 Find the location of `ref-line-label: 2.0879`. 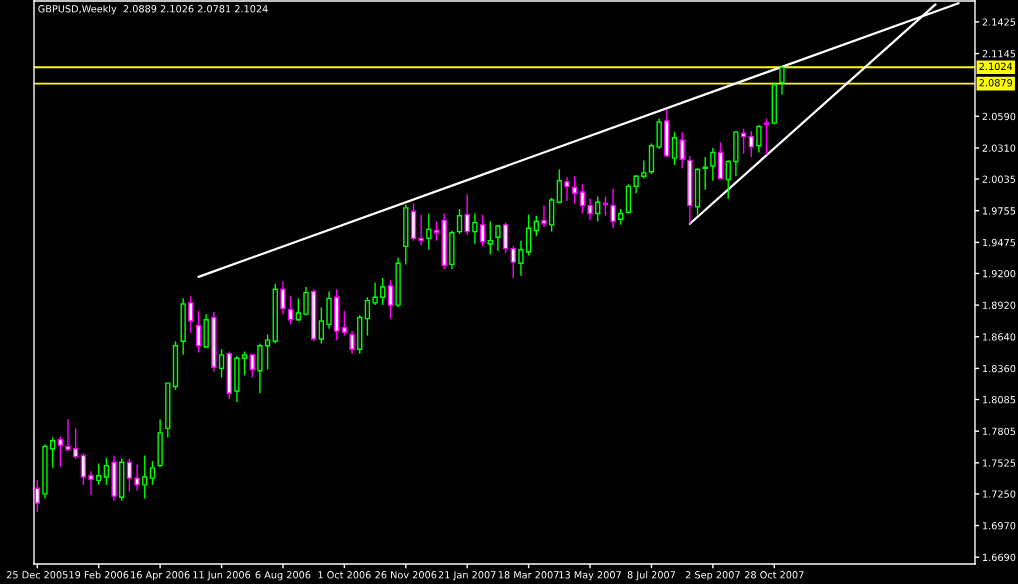

ref-line-label: 2.0879 is located at coordinates (996, 83).